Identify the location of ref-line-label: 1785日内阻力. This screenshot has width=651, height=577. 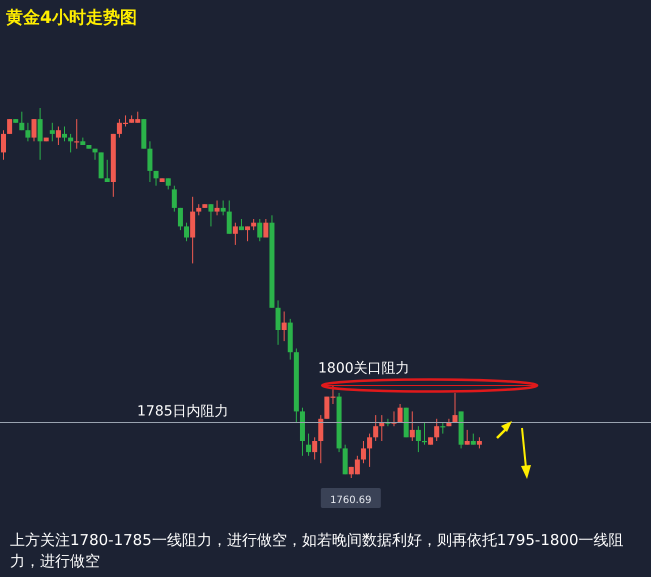
(183, 412).